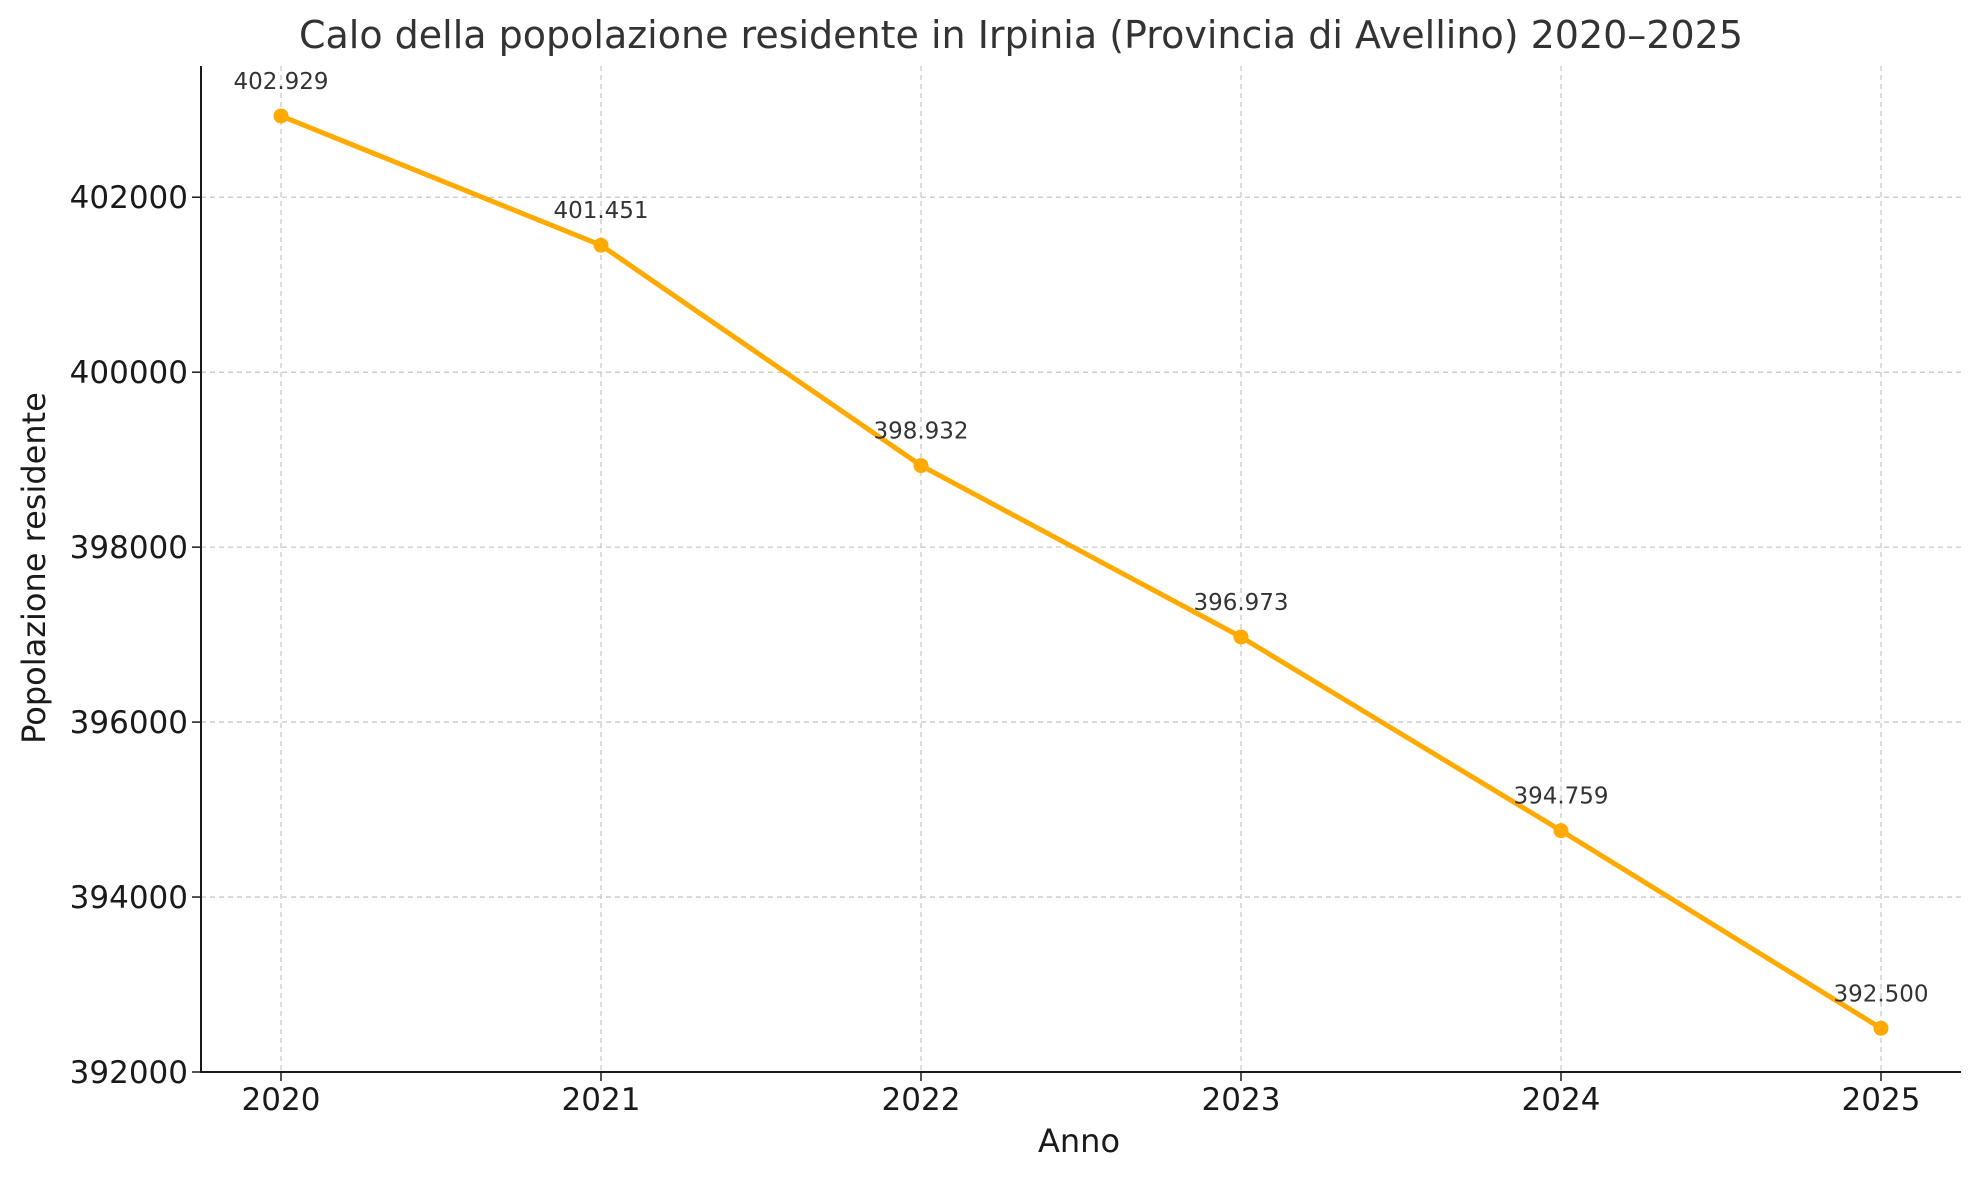 Image resolution: width=1979 pixels, height=1180 pixels. I want to click on data-label: 396.973, so click(1240, 603).